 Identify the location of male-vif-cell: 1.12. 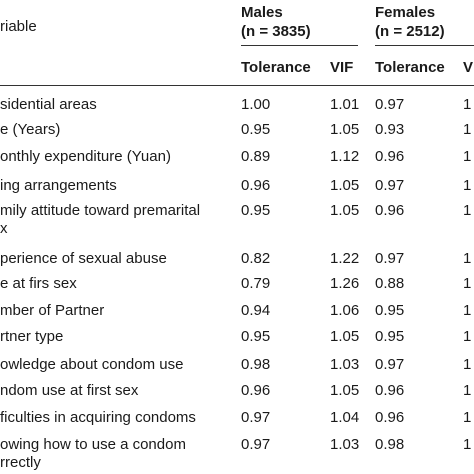
(345, 156).